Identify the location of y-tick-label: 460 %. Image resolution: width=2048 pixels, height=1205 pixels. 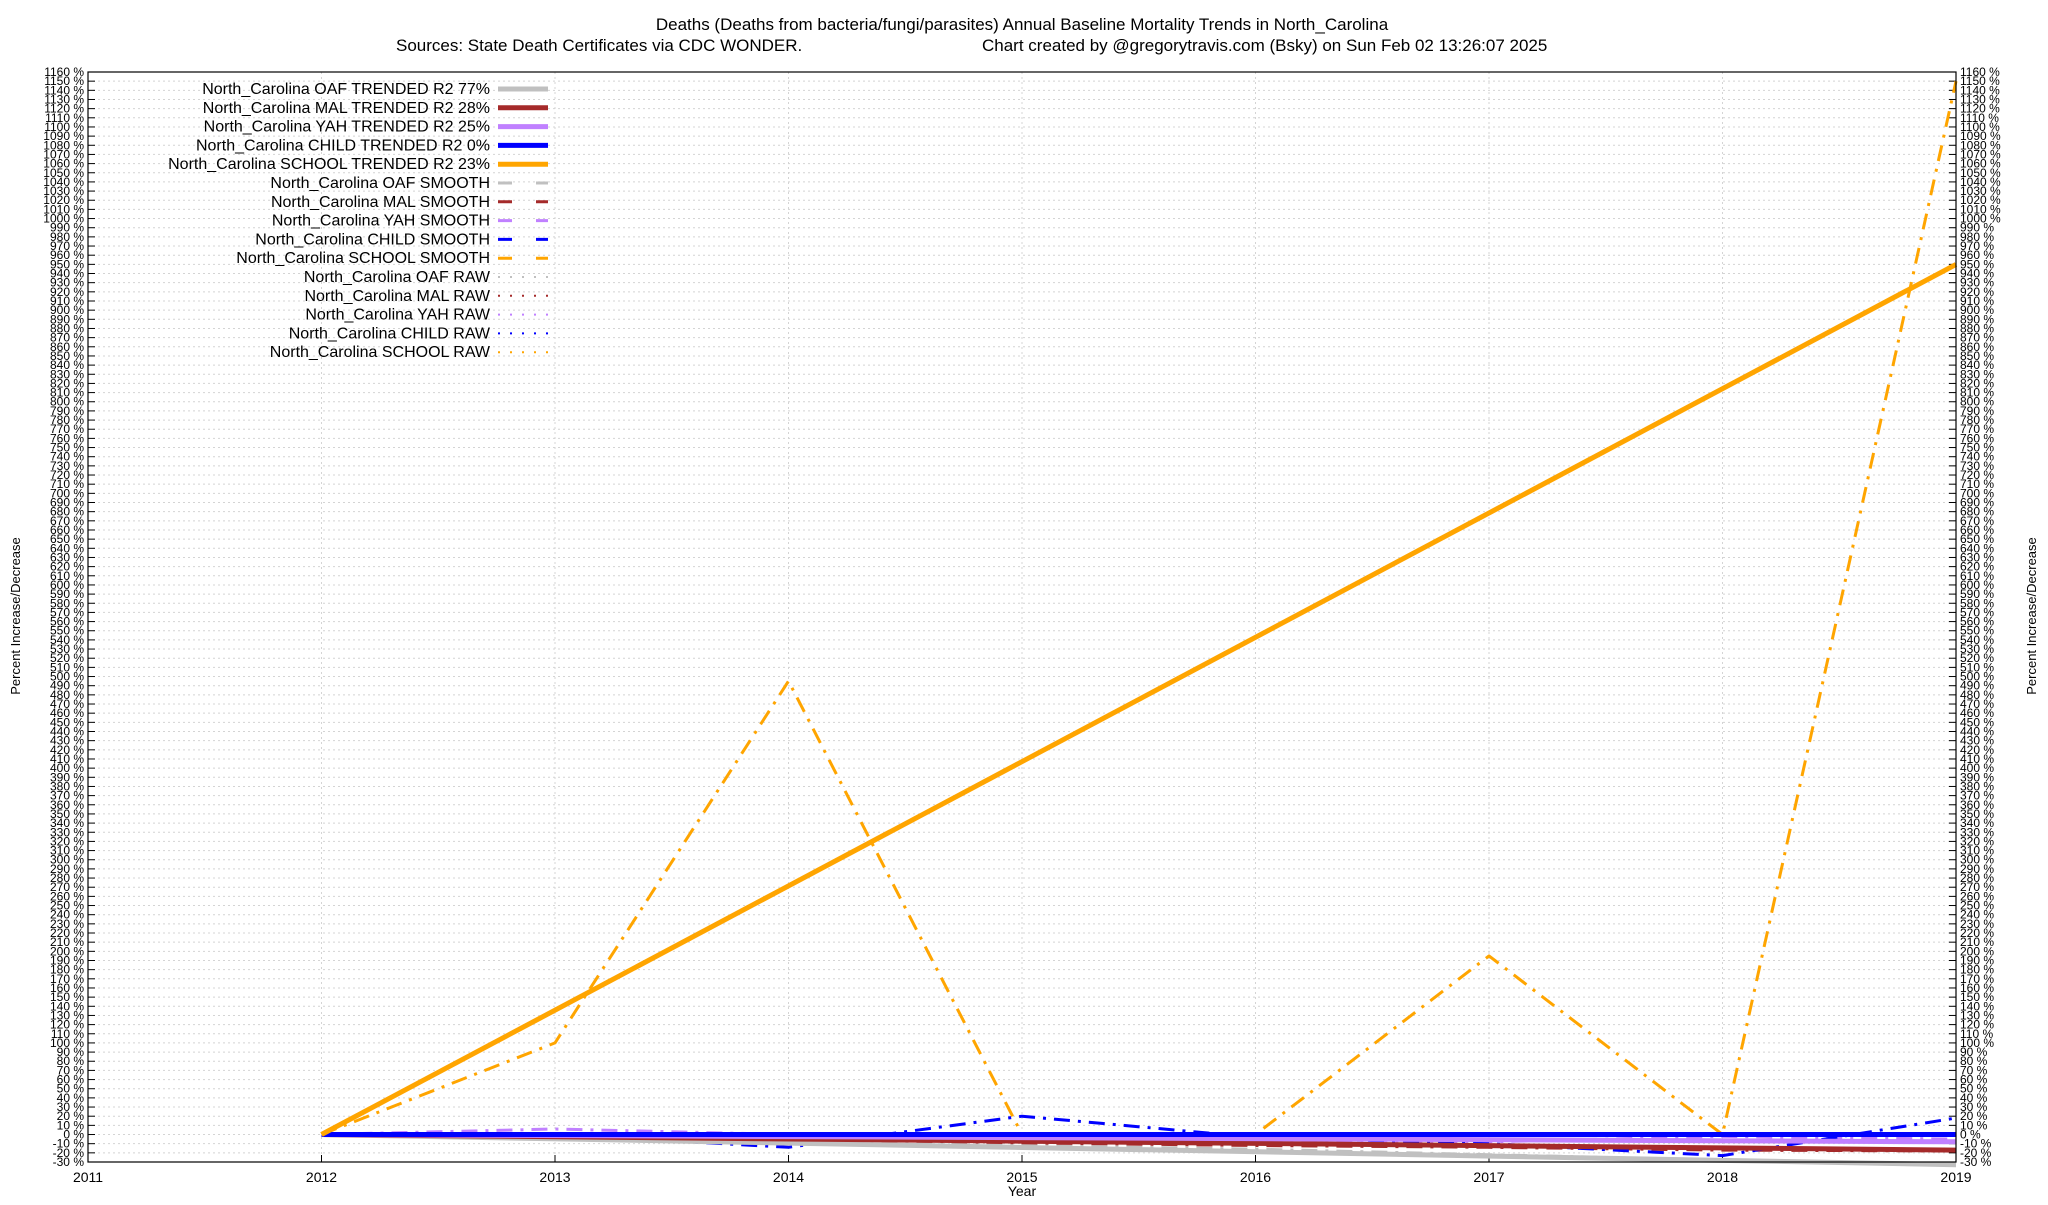
(67, 713).